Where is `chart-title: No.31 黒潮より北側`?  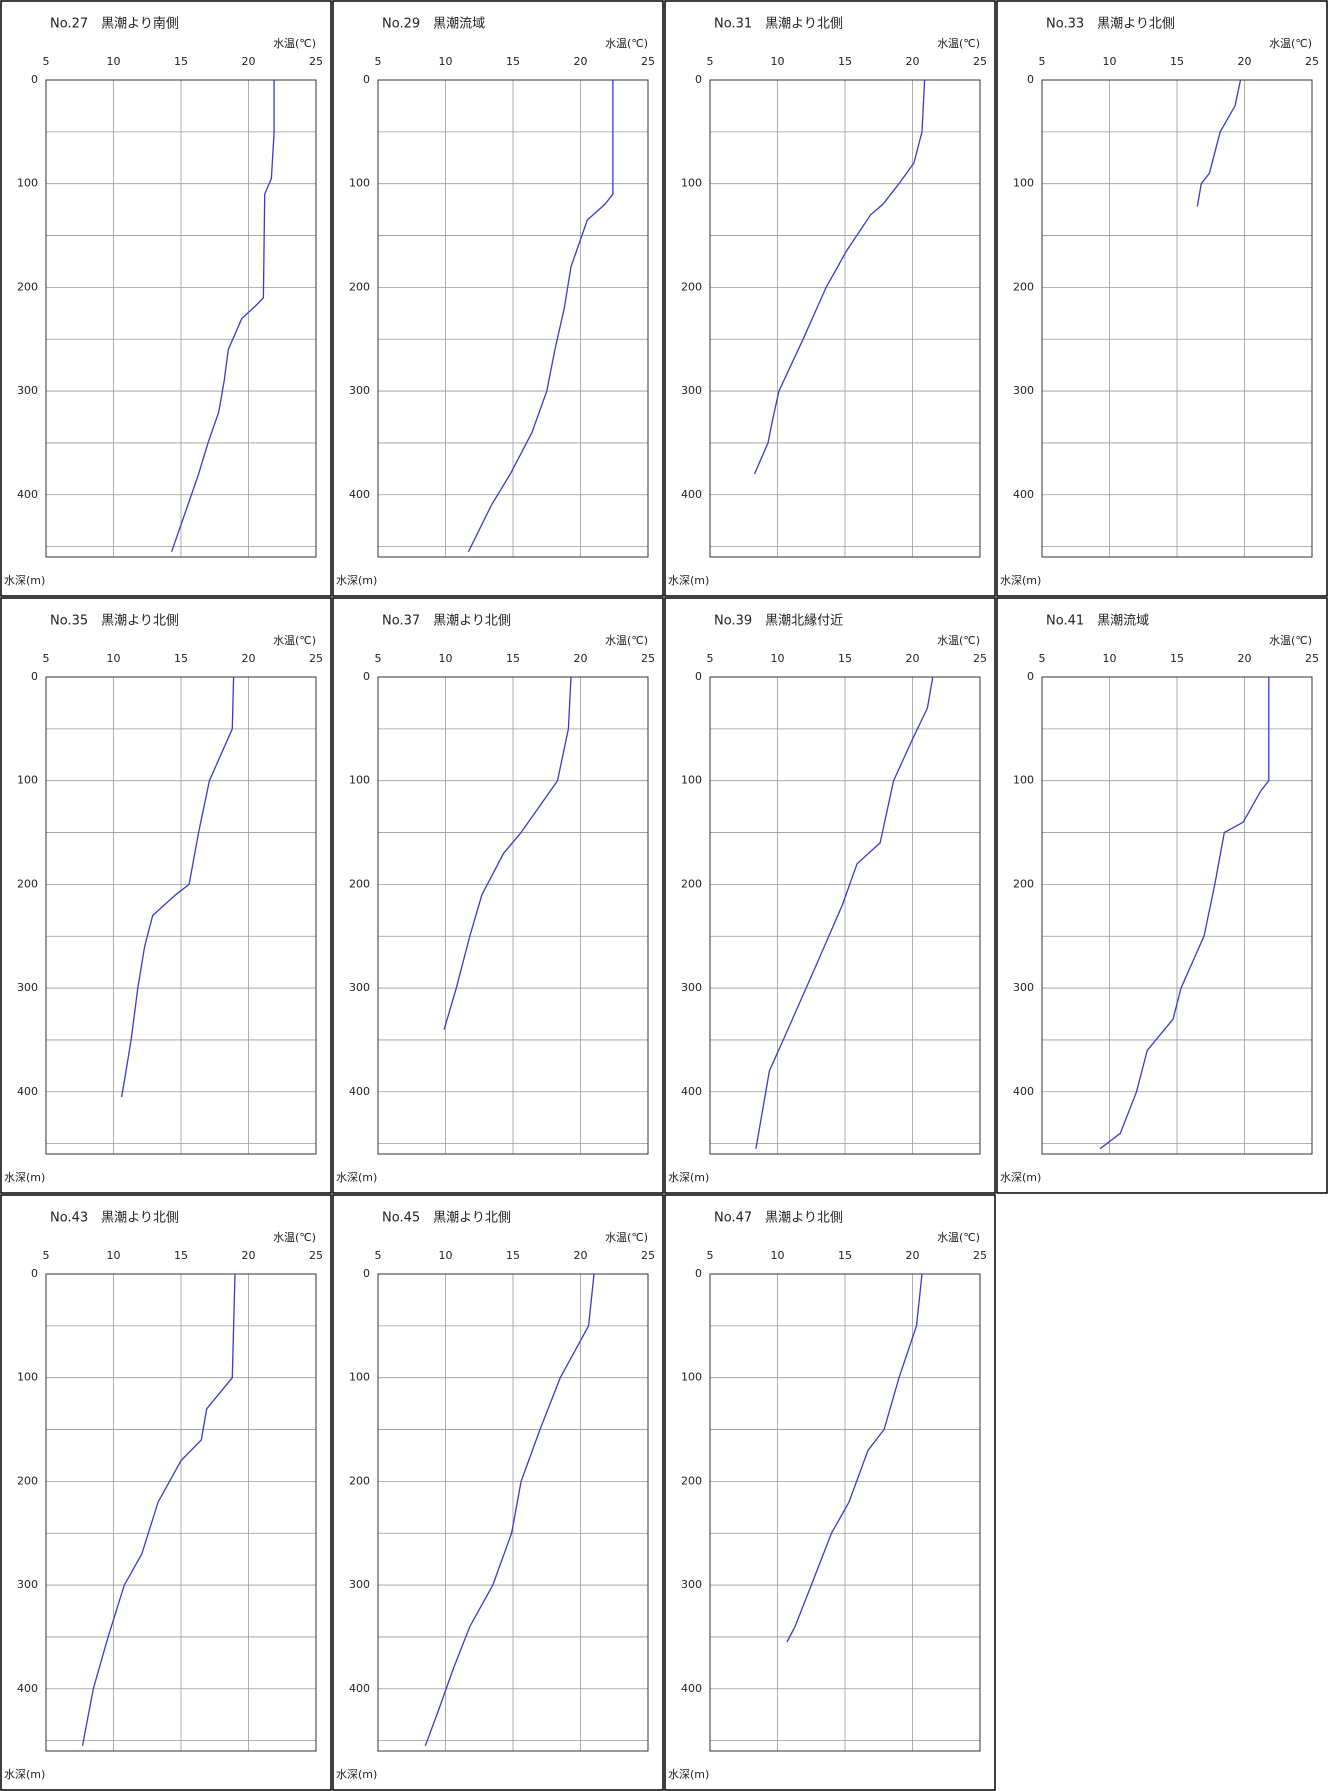 chart-title: No.31 黒潮より北側 is located at coordinates (778, 24).